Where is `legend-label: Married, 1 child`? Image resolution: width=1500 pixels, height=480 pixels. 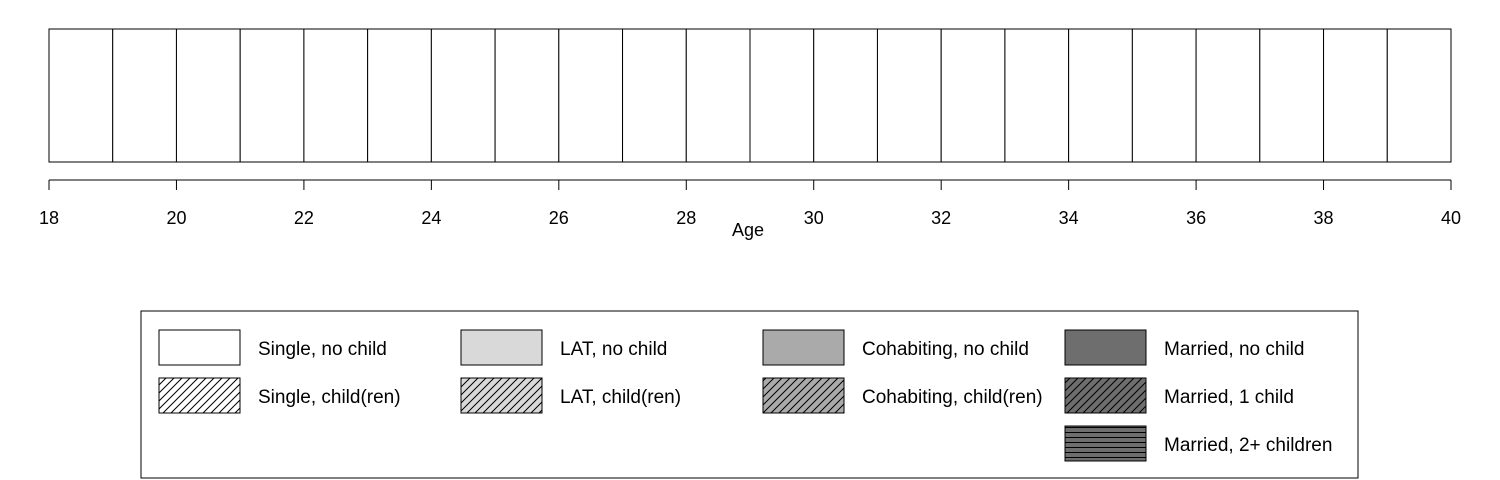 legend-label: Married, 1 child is located at coordinates (1229, 397).